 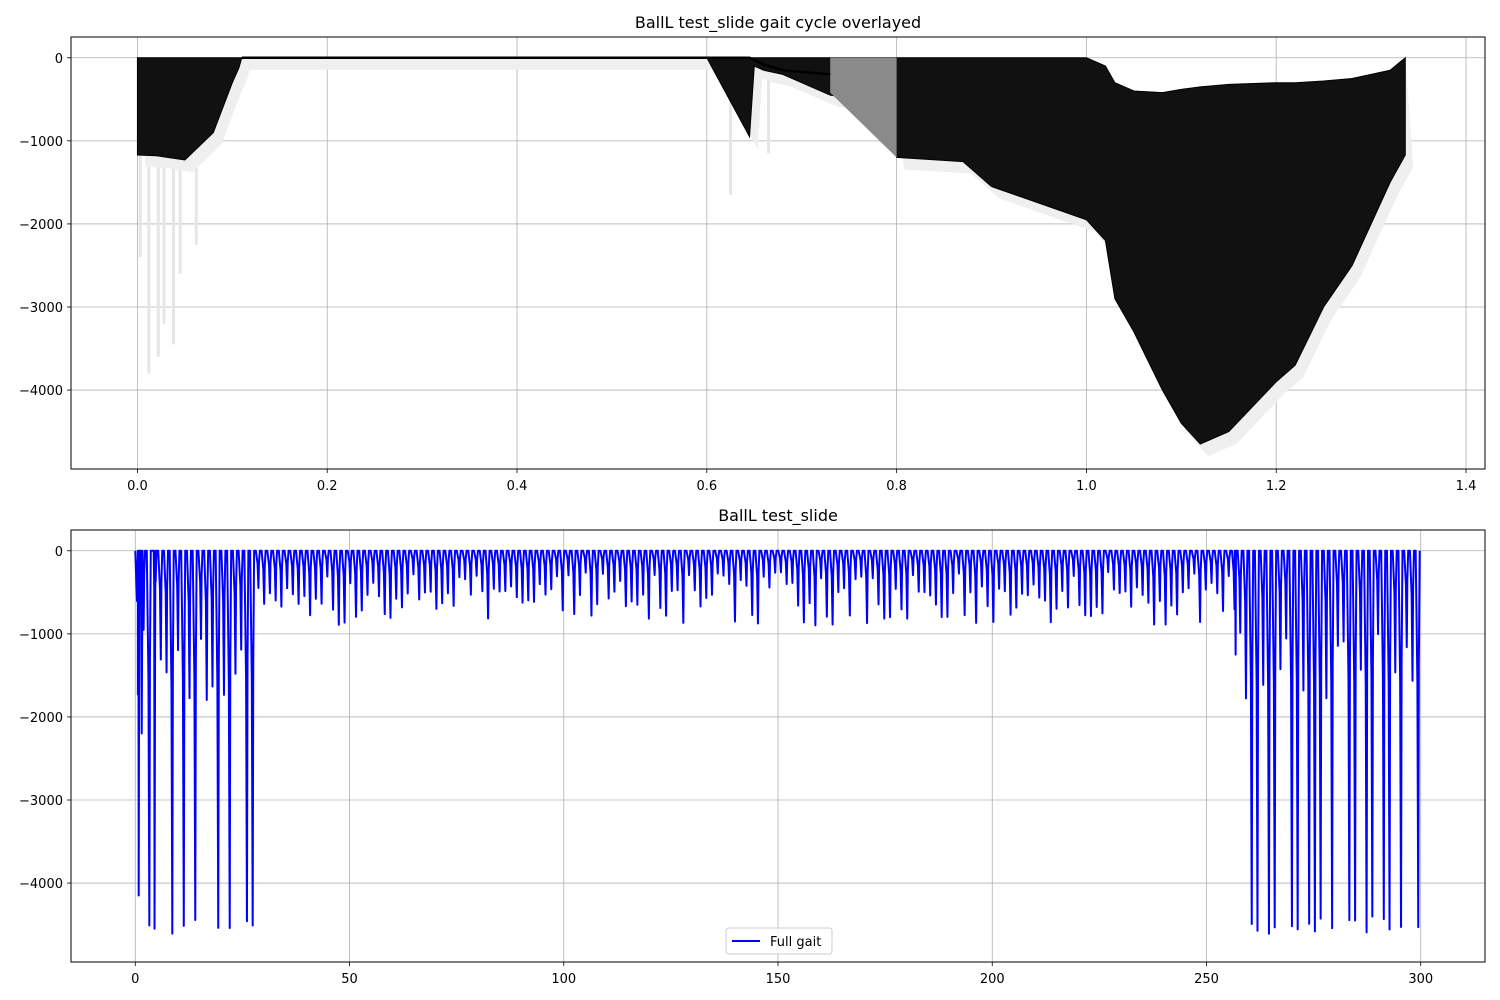 I want to click on x-tick-label: 0.8, so click(x=896, y=486).